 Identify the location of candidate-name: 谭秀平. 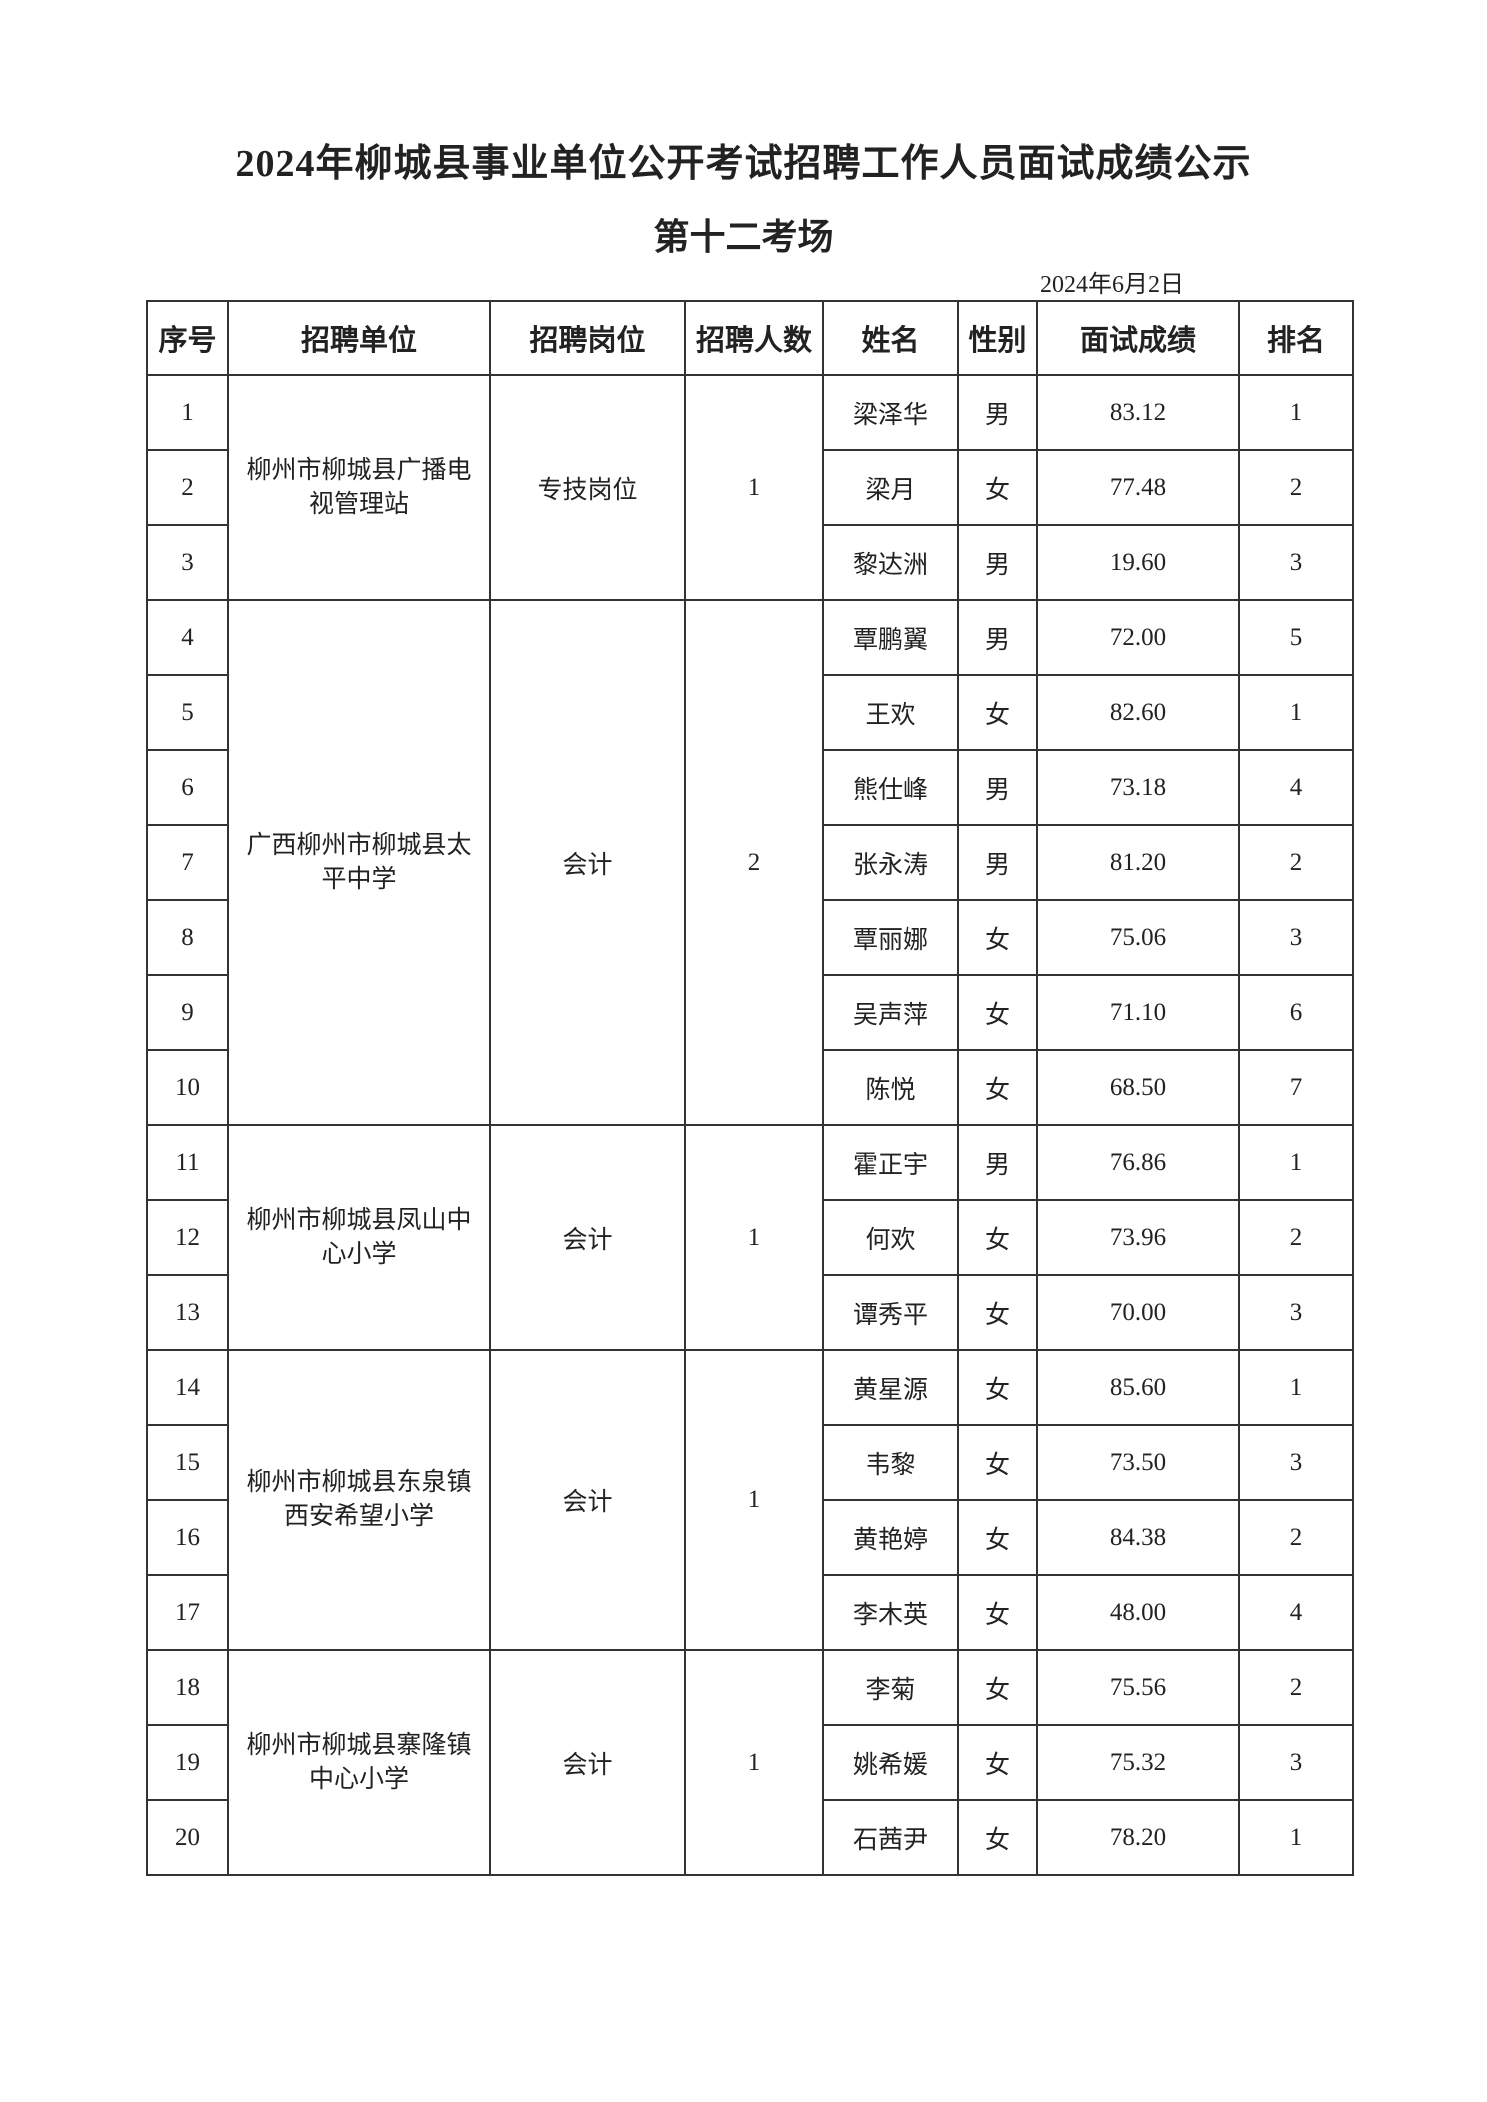
(890, 1312).